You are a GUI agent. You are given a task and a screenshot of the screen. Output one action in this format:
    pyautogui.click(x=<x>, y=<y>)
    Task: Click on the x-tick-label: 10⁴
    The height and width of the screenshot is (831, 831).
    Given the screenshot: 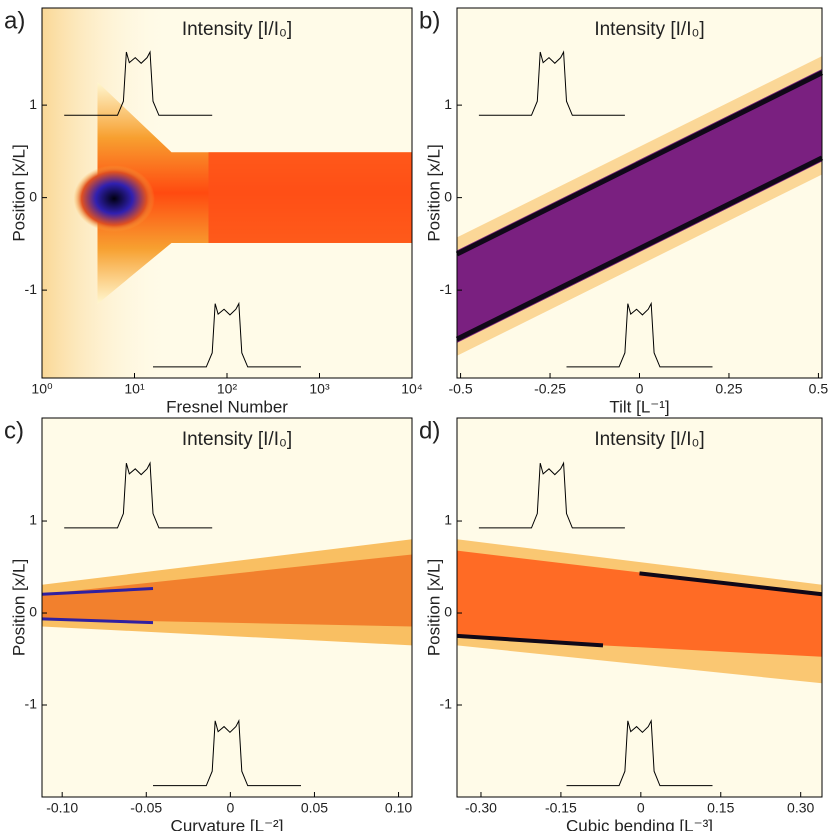 What is the action you would take?
    pyautogui.click(x=412, y=389)
    